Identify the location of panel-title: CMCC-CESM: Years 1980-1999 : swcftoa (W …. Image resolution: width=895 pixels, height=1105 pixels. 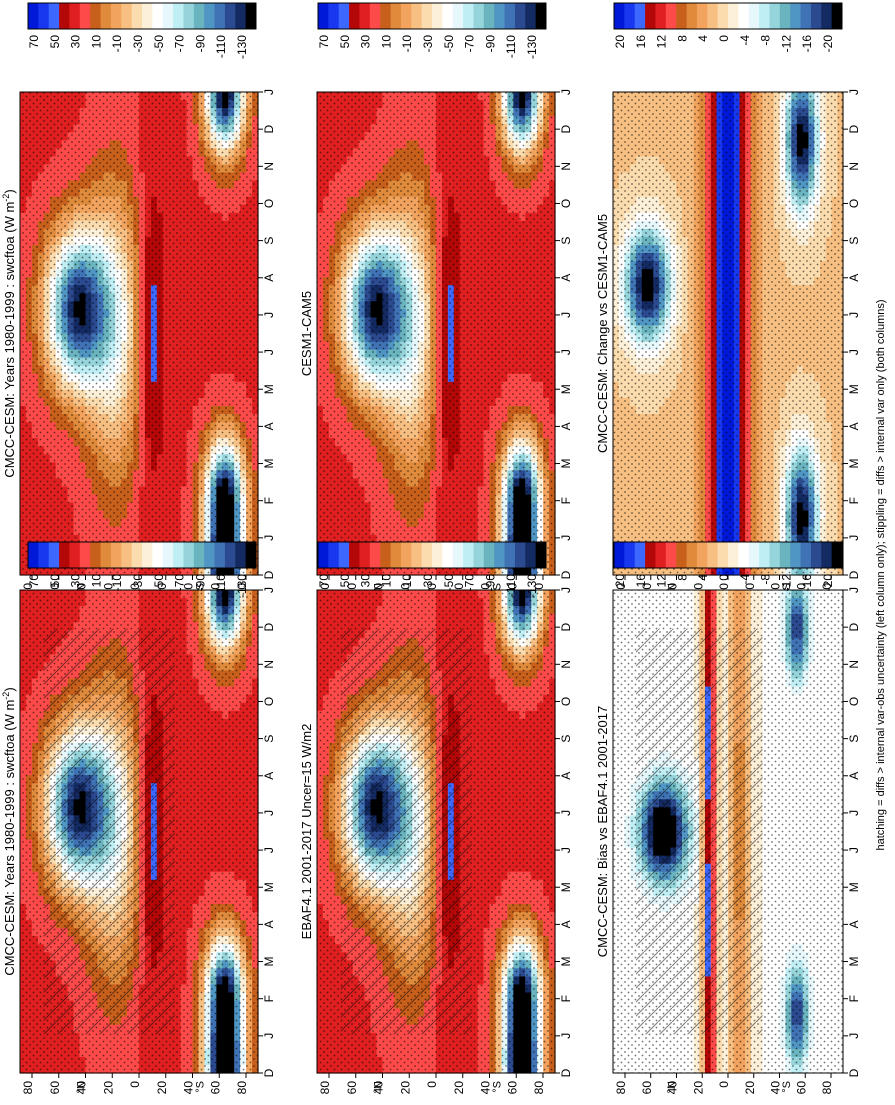
(9, 831).